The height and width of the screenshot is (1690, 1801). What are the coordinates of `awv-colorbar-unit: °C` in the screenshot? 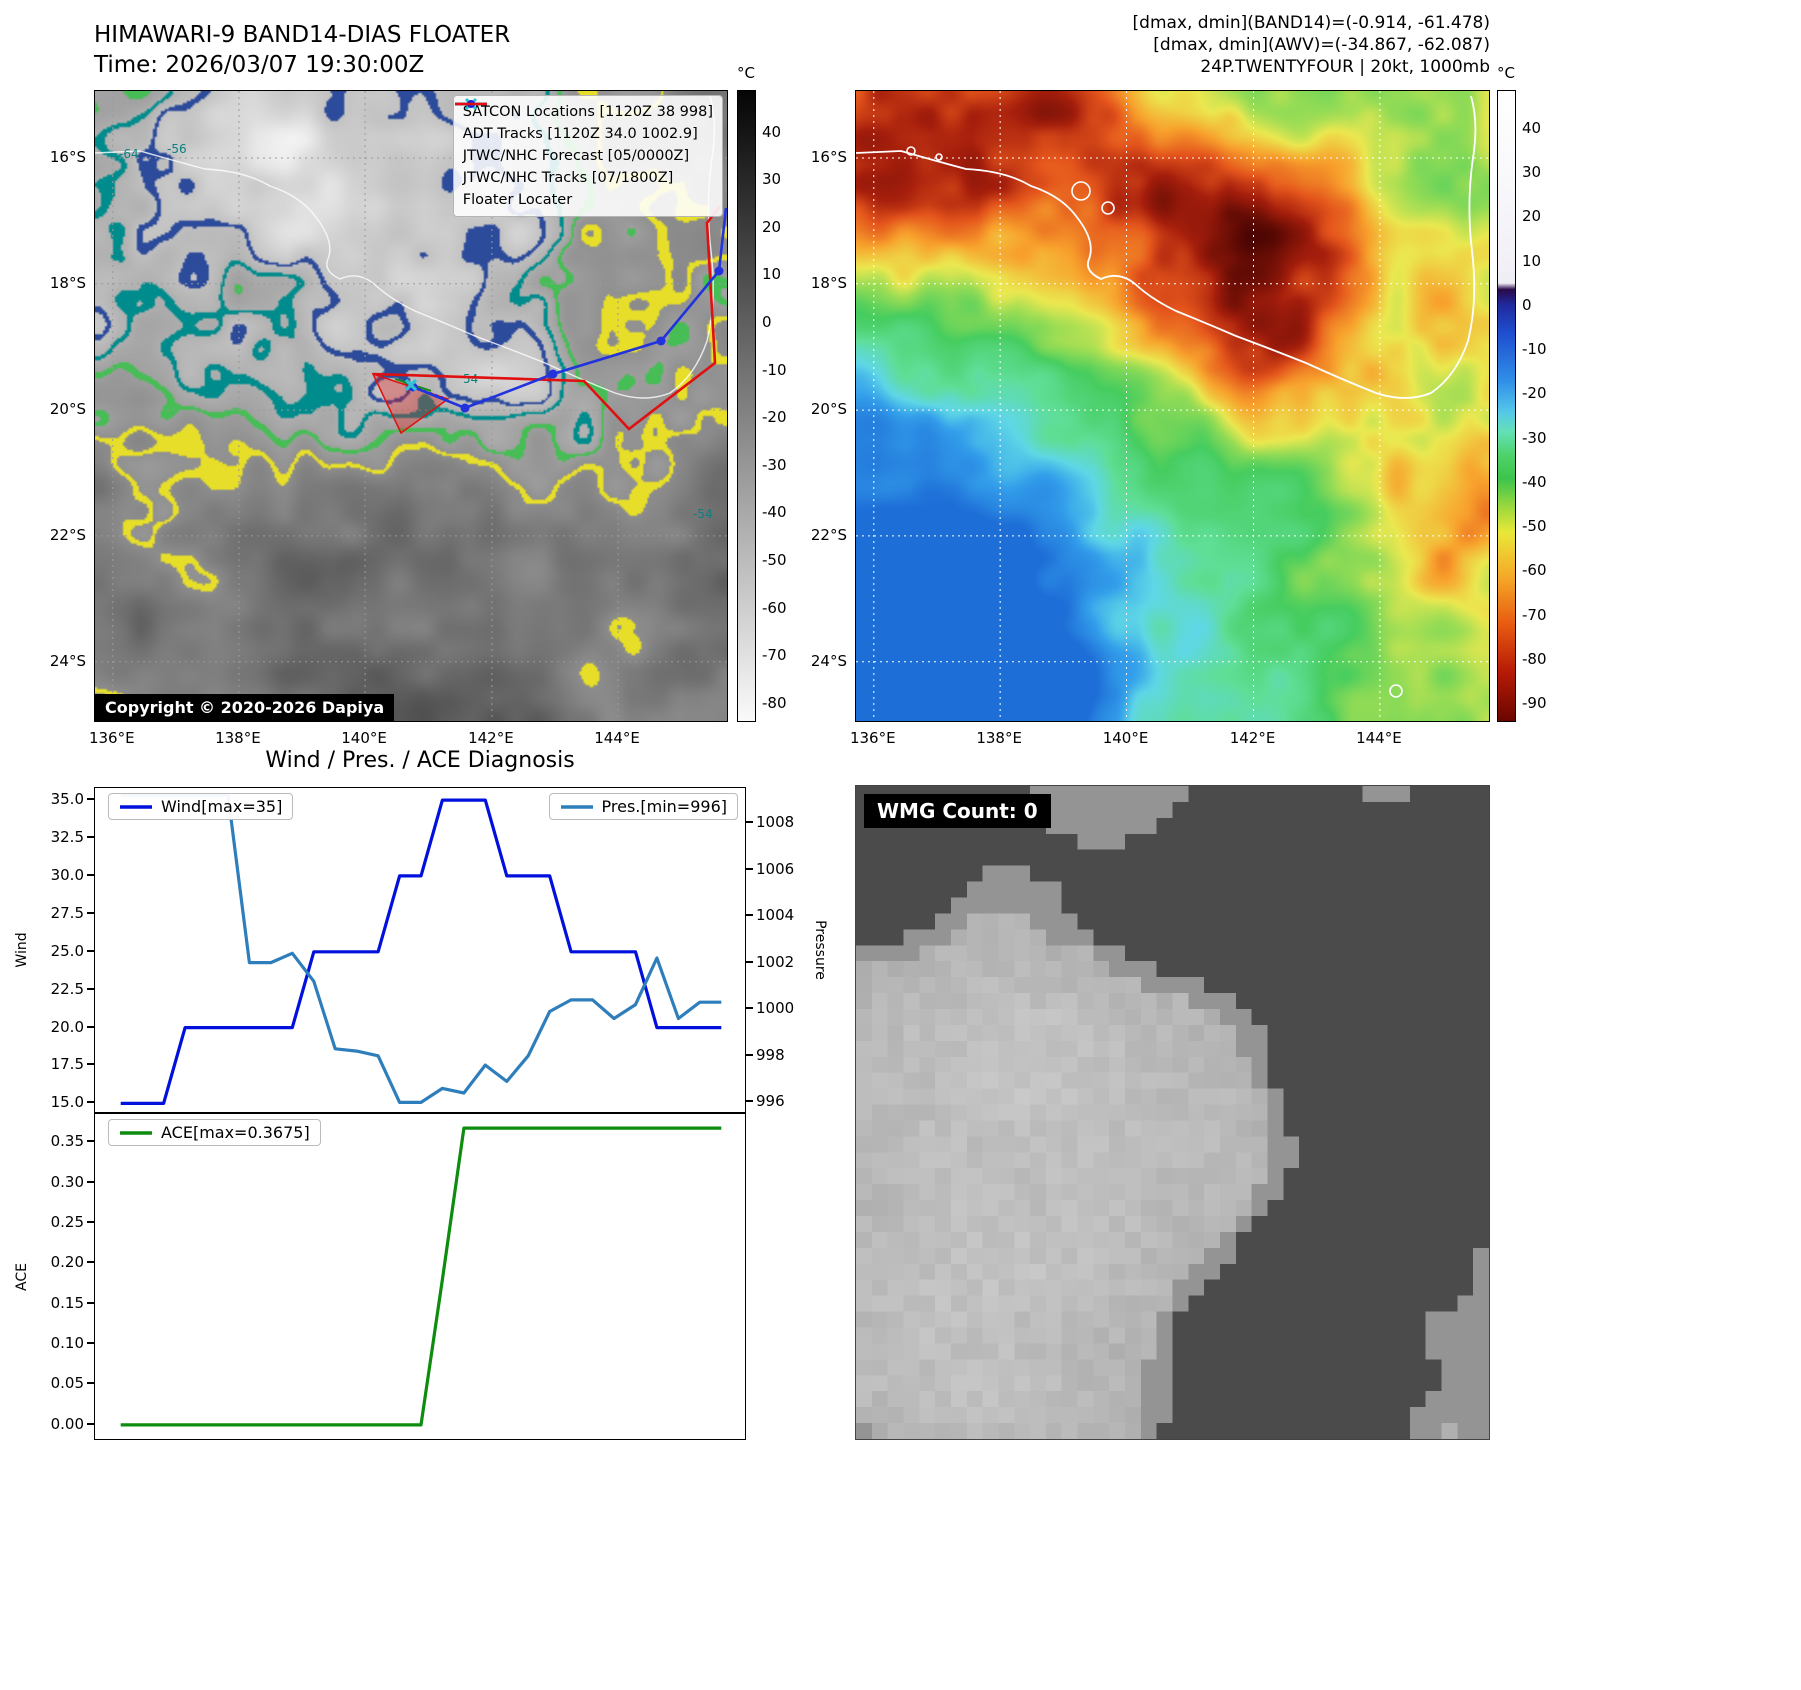 It's located at (1506, 73).